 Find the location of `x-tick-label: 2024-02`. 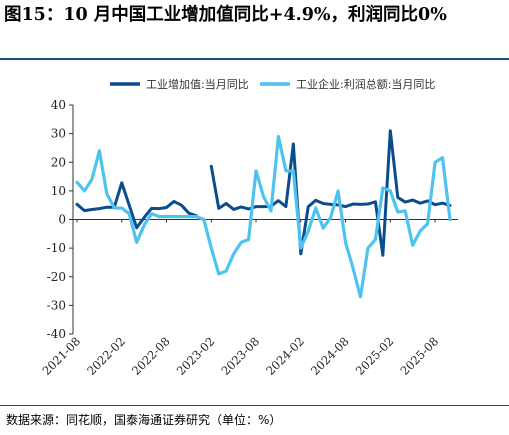

x-tick-label: 2024-02 is located at coordinates (285, 356).